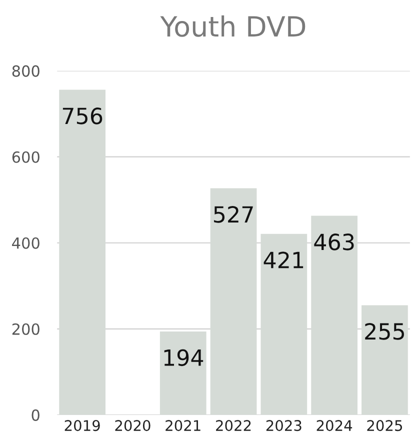  I want to click on chart-title: Youth DVD, so click(233, 26).